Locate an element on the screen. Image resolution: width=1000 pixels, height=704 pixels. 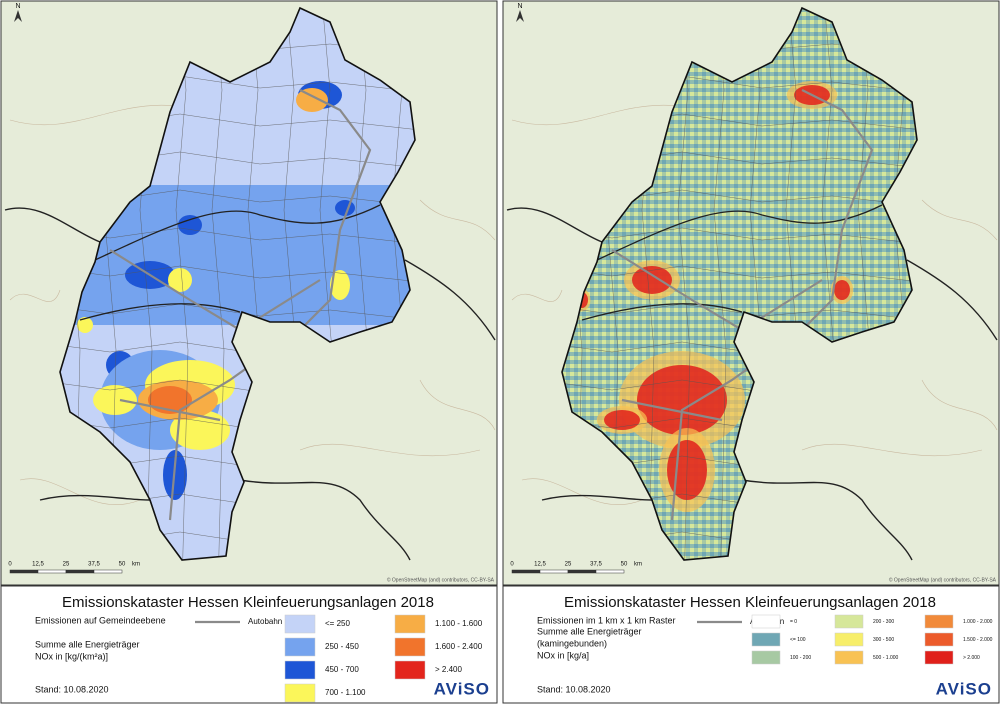
scale-label: 37,5 is located at coordinates (94, 565).